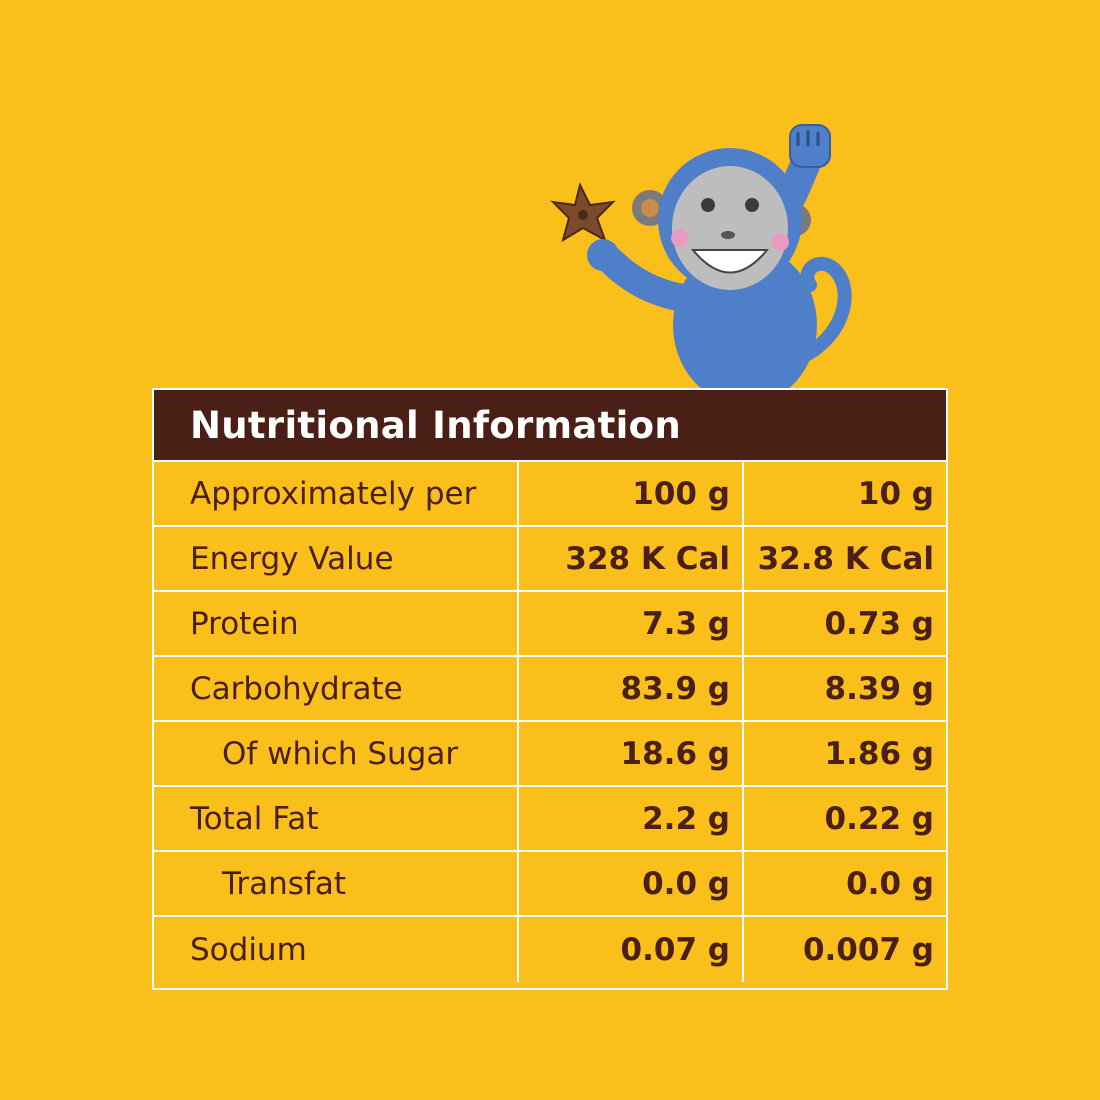 Image resolution: width=1100 pixels, height=1100 pixels. Describe the element at coordinates (336, 688) in the screenshot. I see `row-label: Carbohydrate` at that location.